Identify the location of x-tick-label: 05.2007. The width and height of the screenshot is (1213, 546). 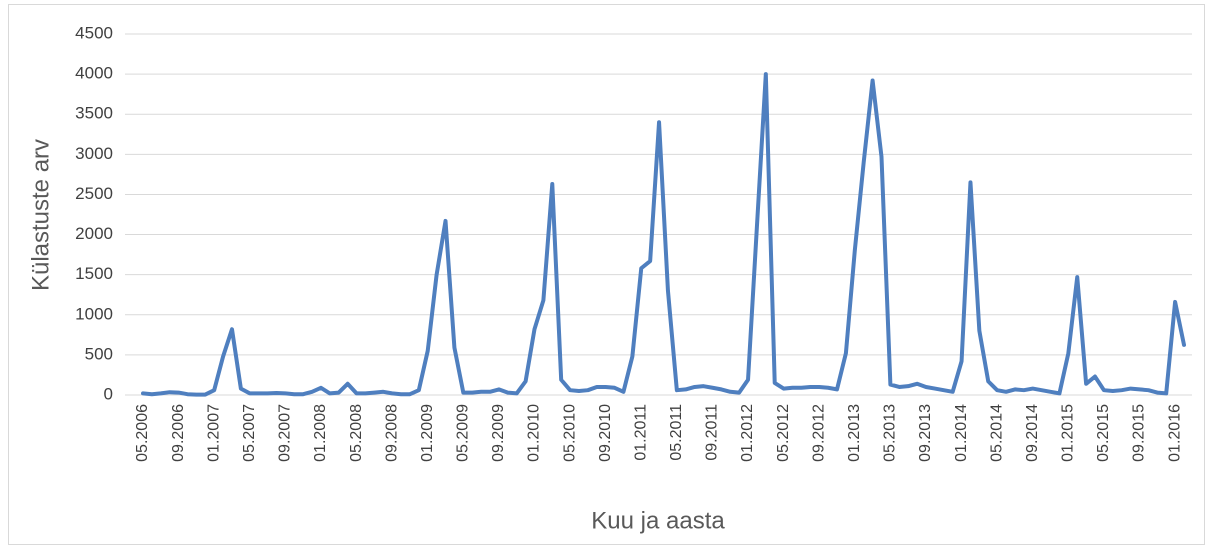
(249, 433).